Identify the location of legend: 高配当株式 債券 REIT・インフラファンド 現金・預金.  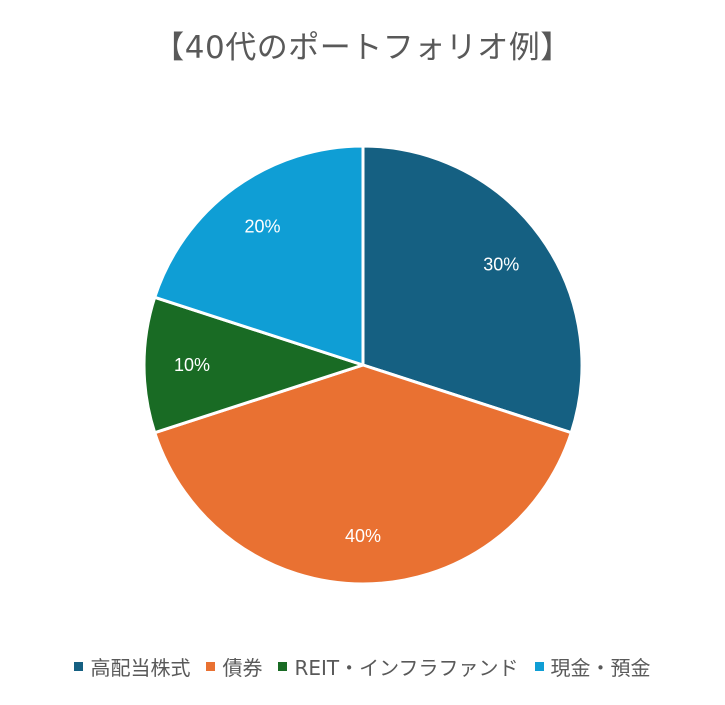
(362, 666).